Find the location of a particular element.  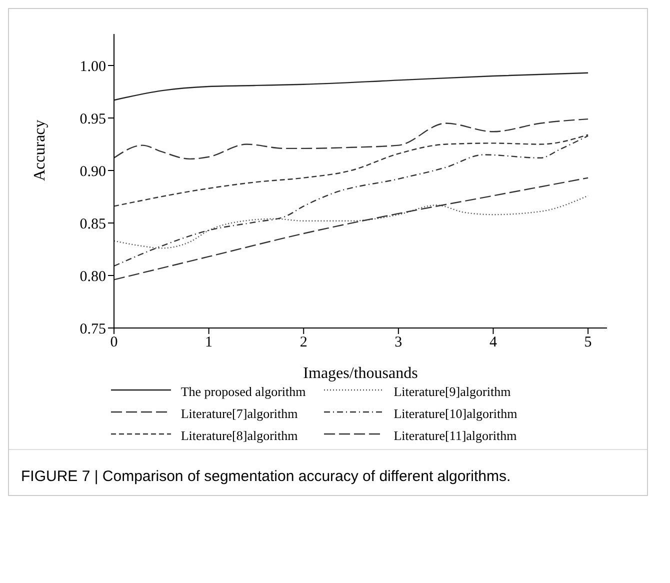

y-tick-label: 0.95 is located at coordinates (93, 119).